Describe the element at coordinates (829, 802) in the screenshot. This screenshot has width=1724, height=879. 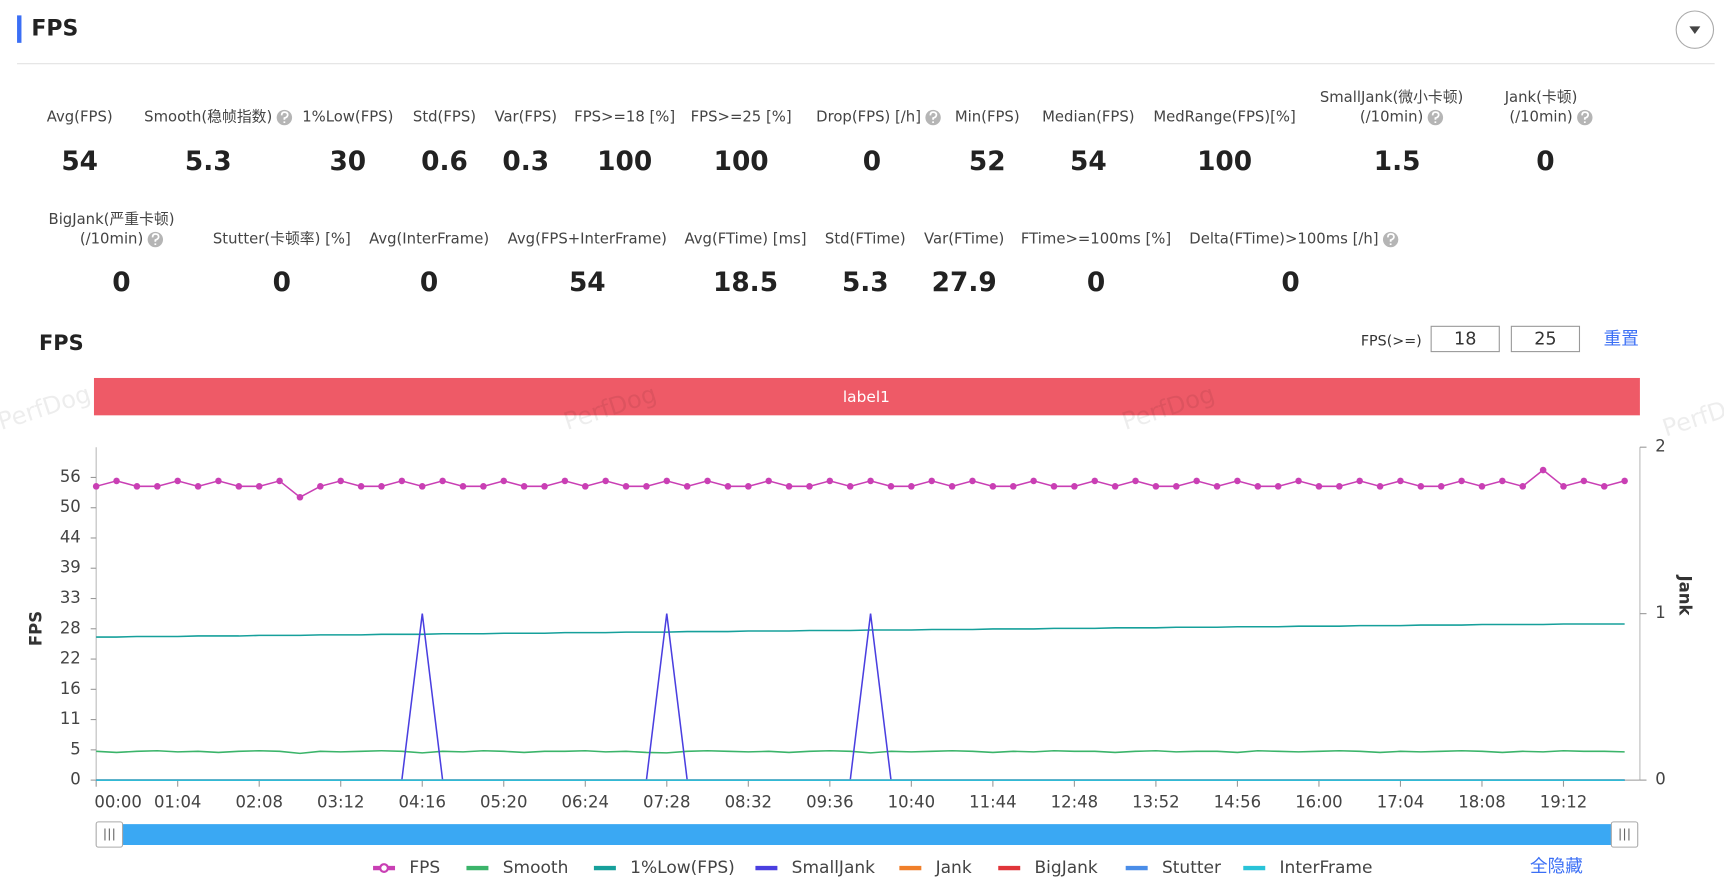
I see `x-tick-label: 09:36` at that location.